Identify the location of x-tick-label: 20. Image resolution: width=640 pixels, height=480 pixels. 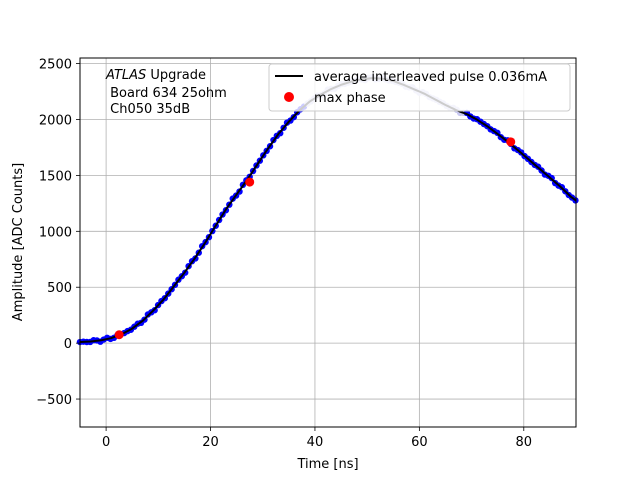
(210, 442).